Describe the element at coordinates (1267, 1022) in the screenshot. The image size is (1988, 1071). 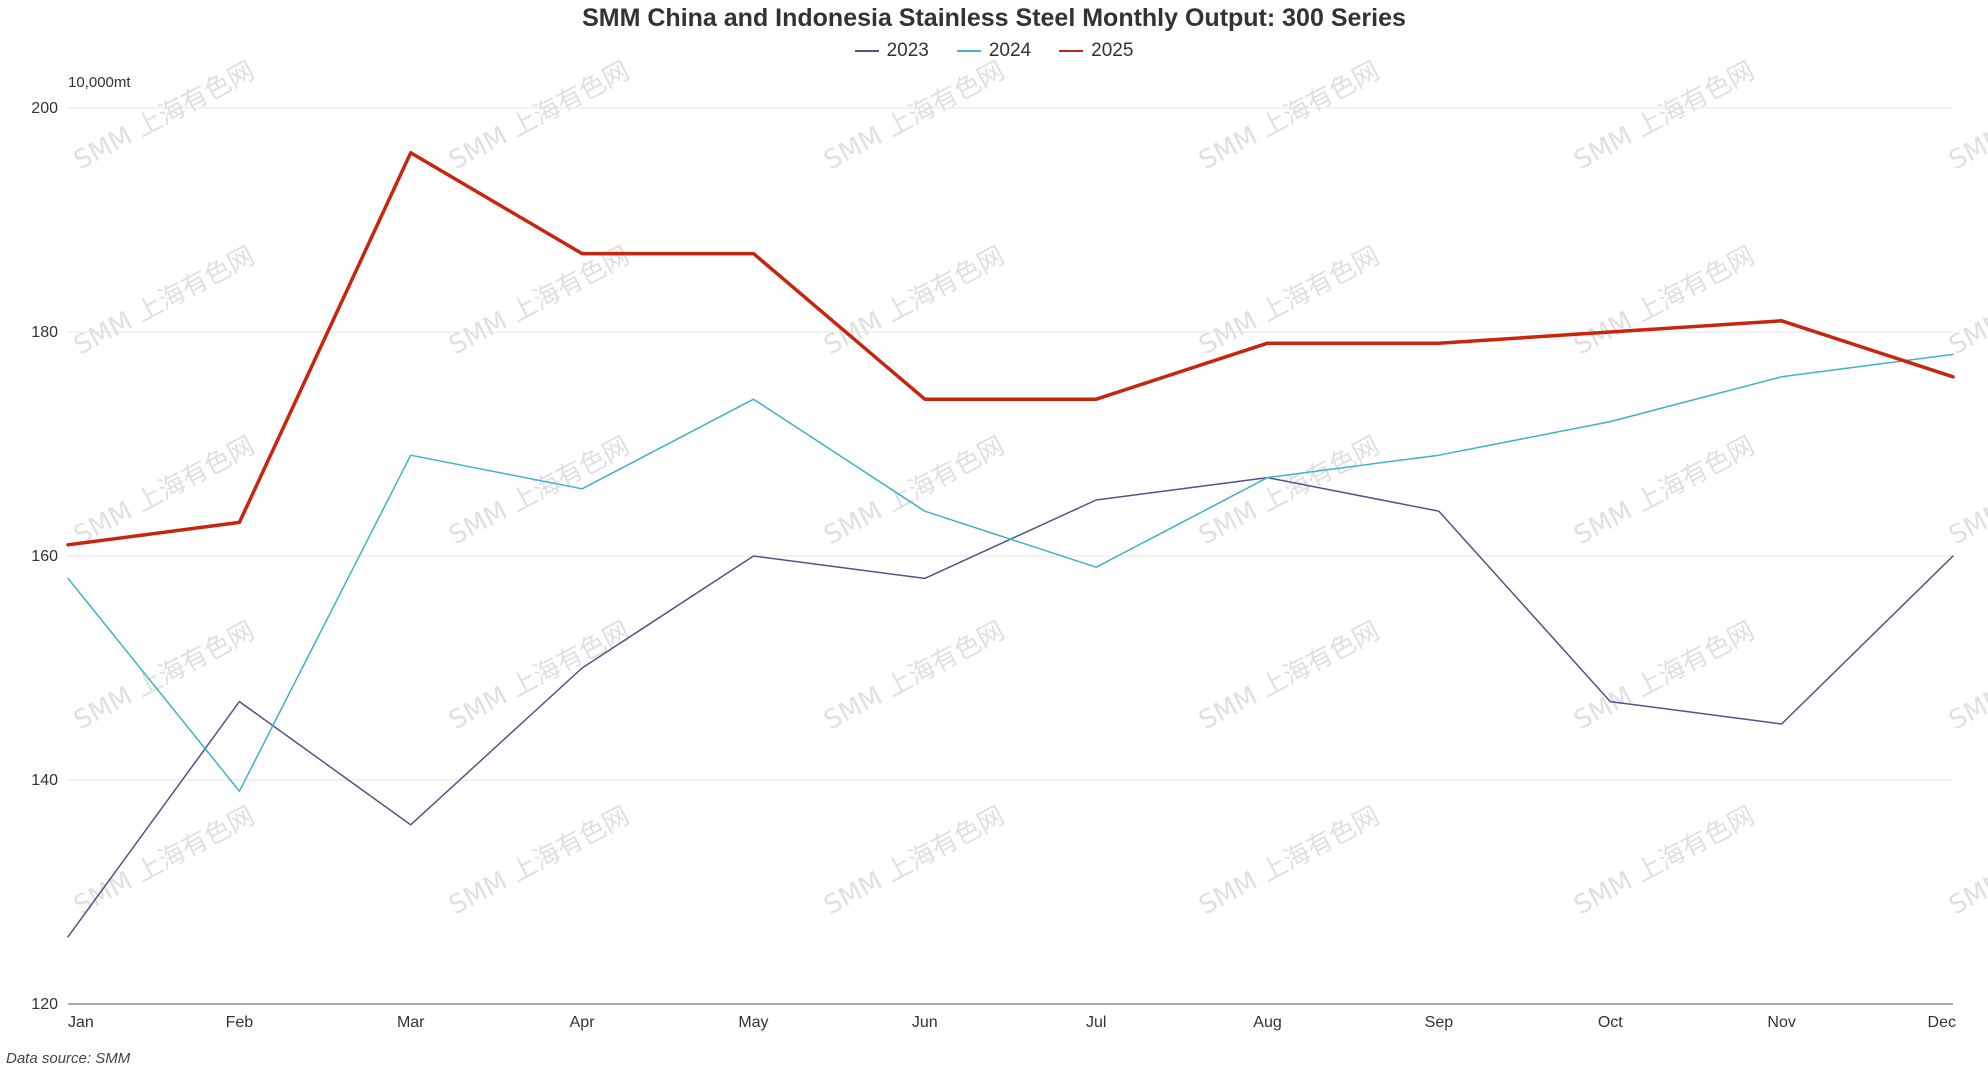
I see `x-tick-label: Aug` at that location.